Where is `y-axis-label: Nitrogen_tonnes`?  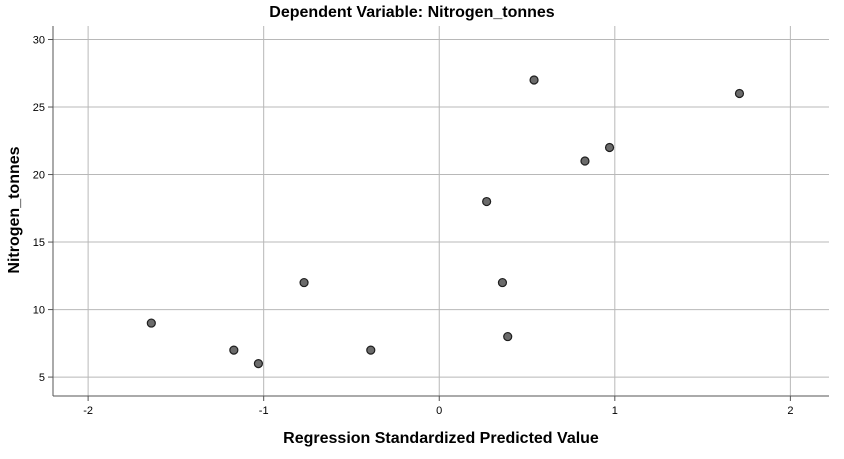 y-axis-label: Nitrogen_tonnes is located at coordinates (14, 209).